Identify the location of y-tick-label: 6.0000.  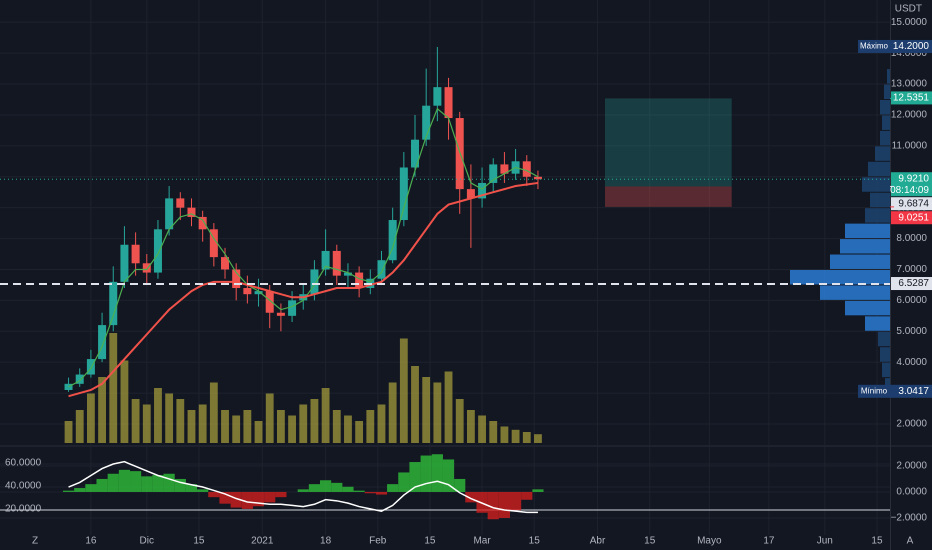
(911, 300).